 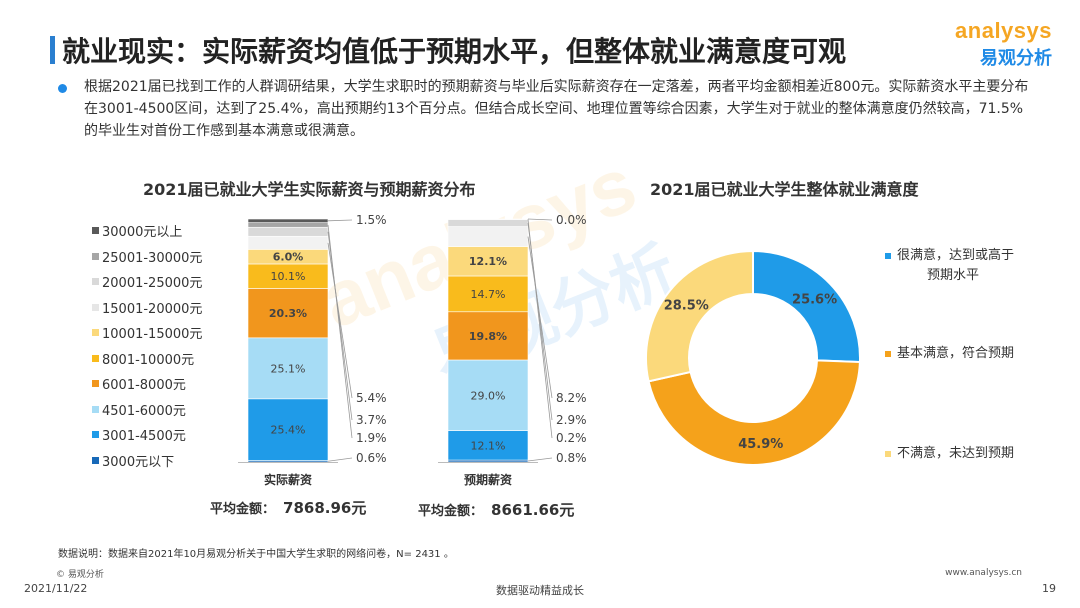 I want to click on legend-item: 10001-15000元, so click(x=147, y=333).